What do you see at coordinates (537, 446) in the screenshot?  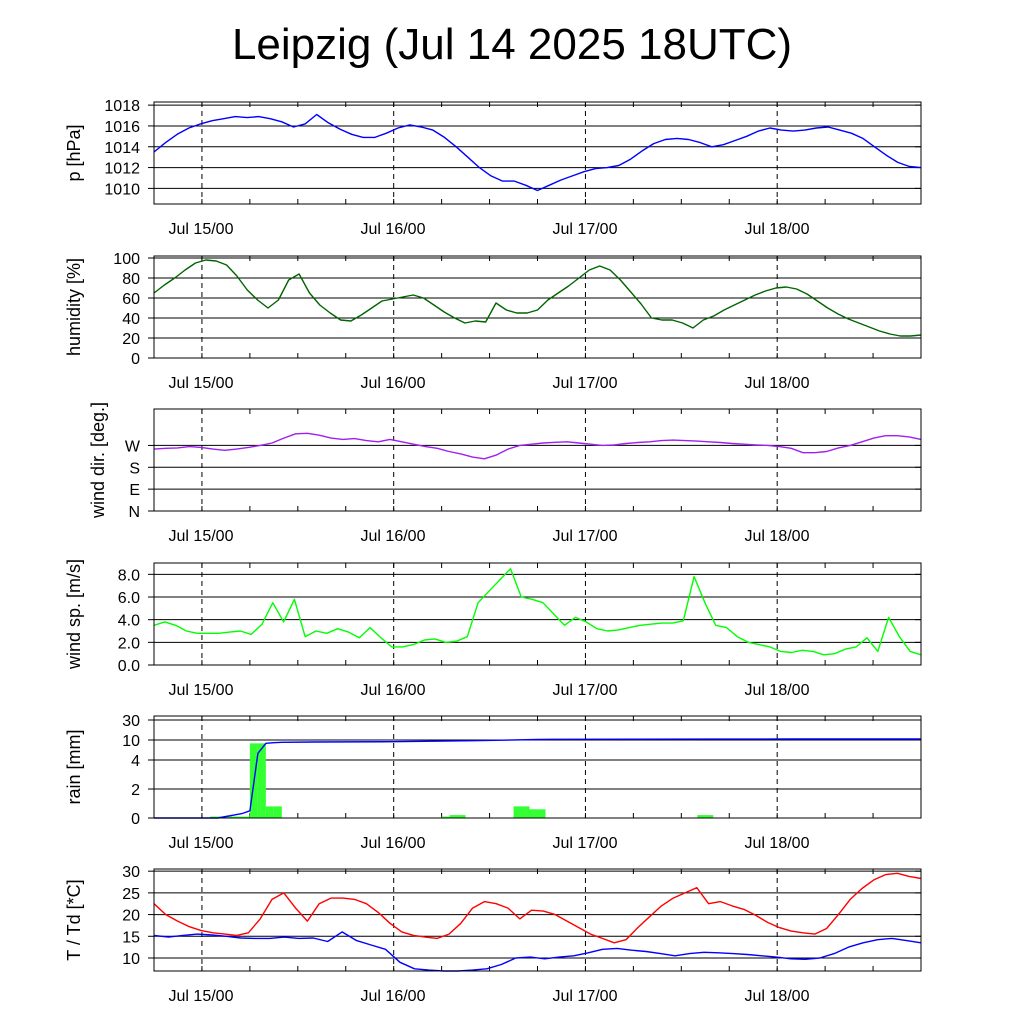 I see `wind-dir-line` at bounding box center [537, 446].